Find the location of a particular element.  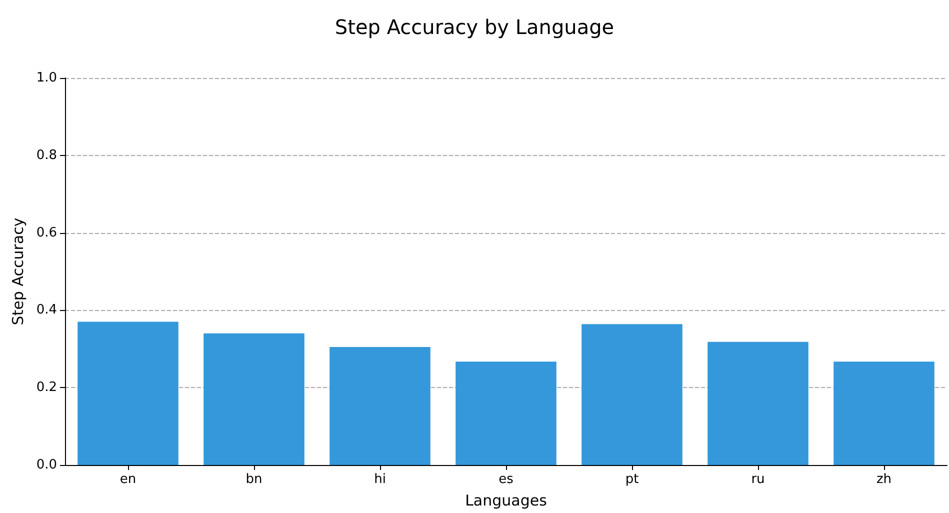

y-tick-label: 0.8 is located at coordinates (46, 155).